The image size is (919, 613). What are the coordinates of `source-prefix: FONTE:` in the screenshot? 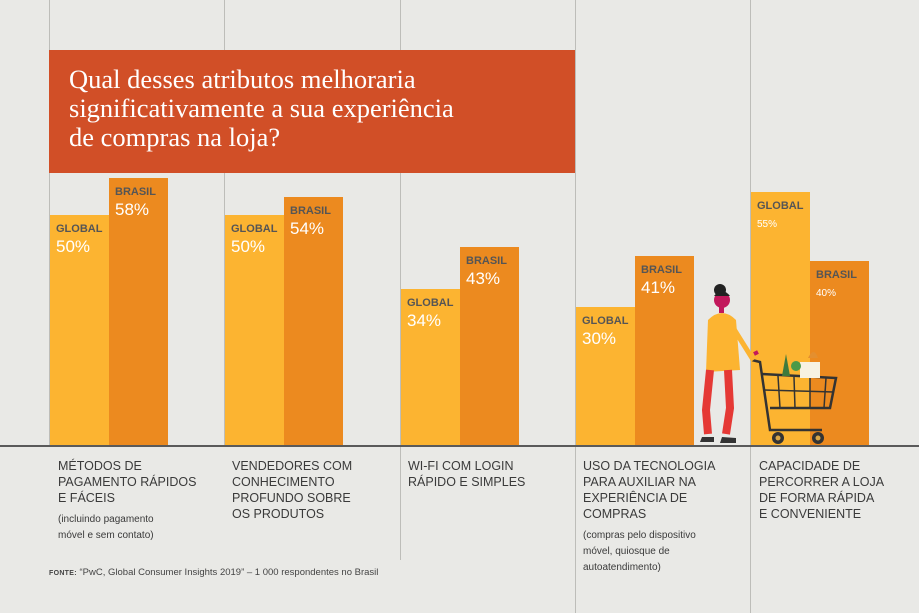 It's located at (63, 573).